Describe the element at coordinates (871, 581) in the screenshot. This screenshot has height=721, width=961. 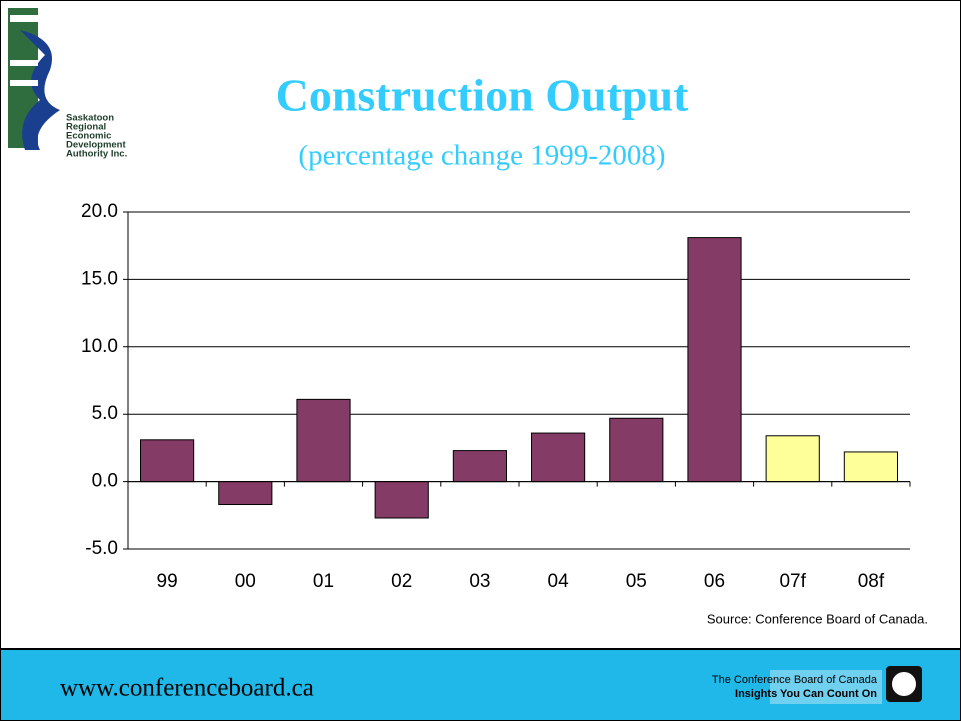
I see `x-tick-label: 08f` at that location.